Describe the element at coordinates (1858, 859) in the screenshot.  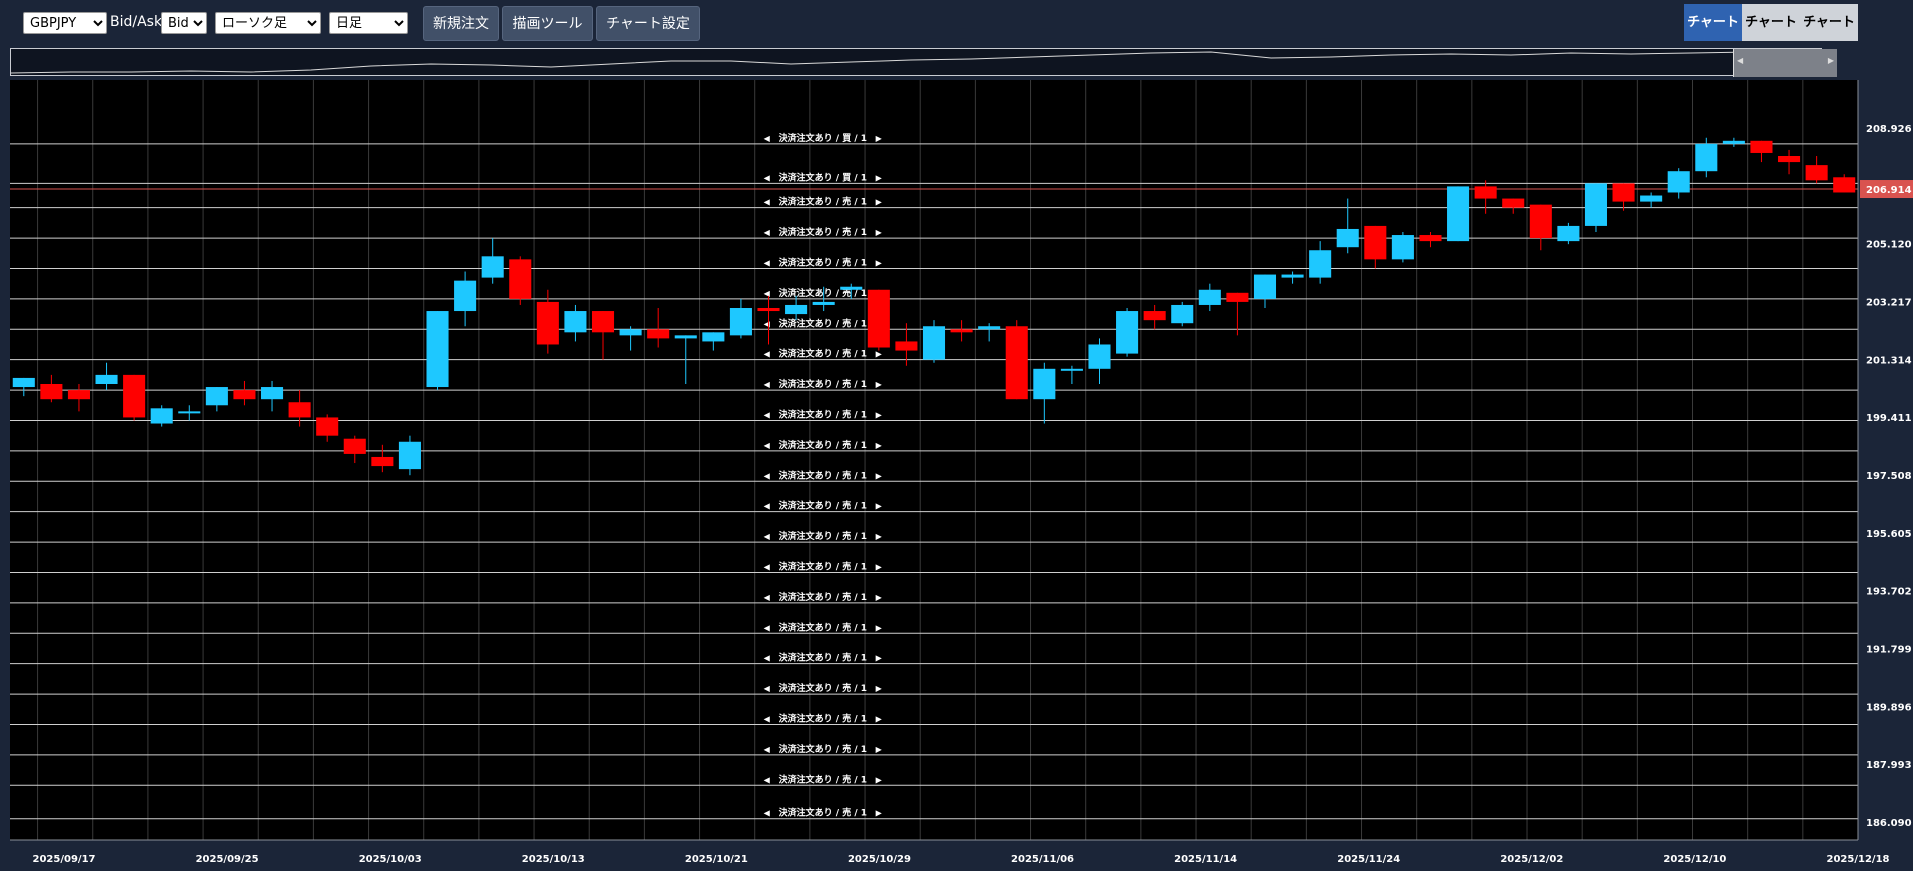
I see `x-tick-label: 2025/12/18` at that location.